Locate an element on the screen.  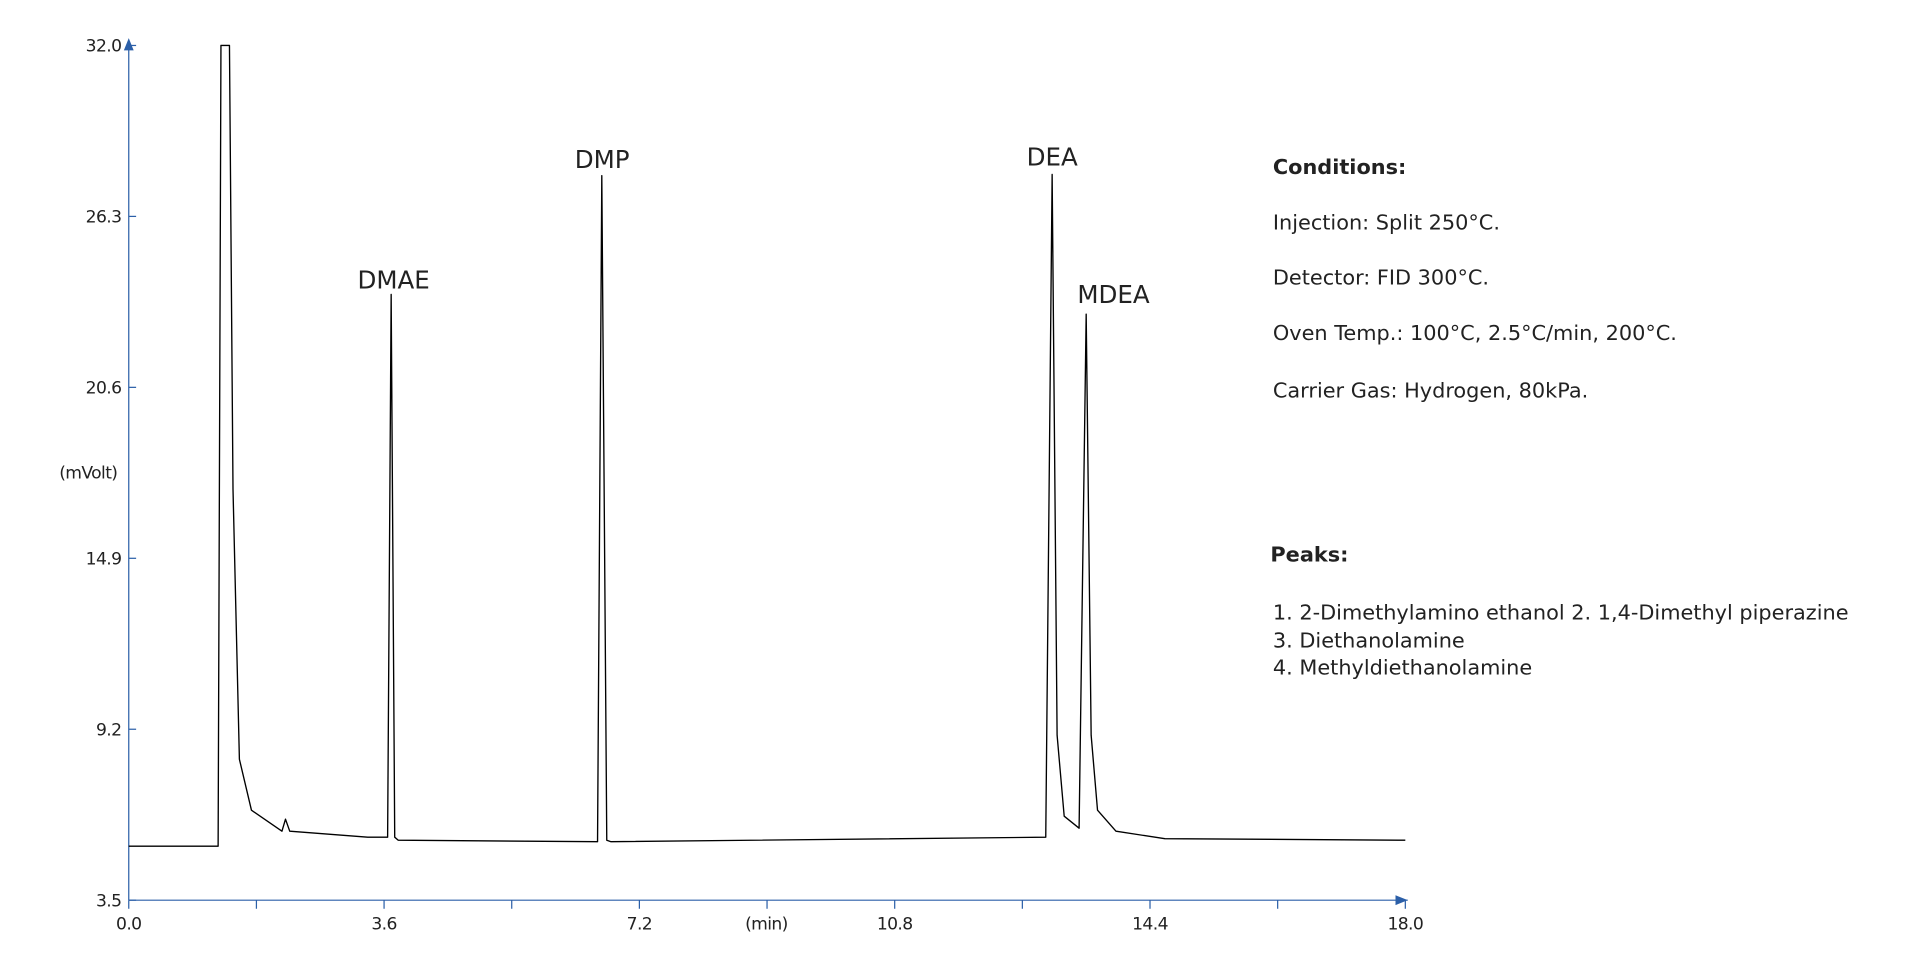
peaks-line: 4. Methyldiethanolamine is located at coordinates (1402, 668).